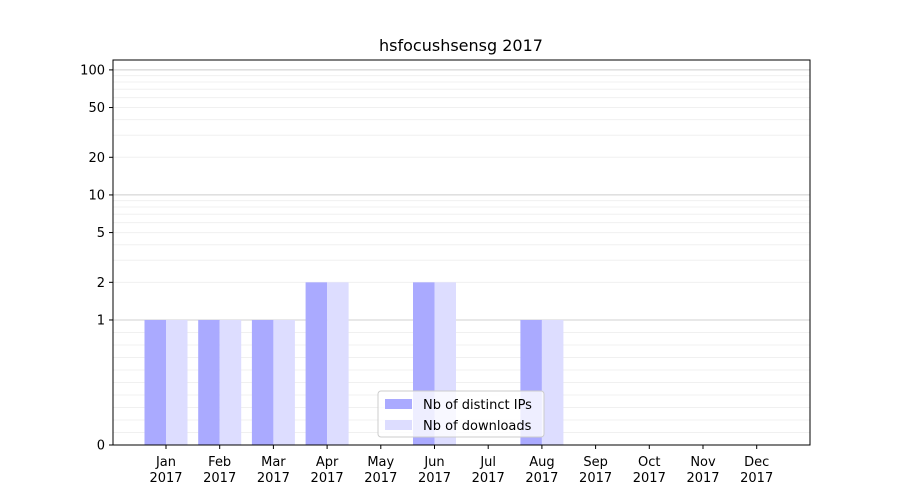 The width and height of the screenshot is (900, 500). What do you see at coordinates (595, 470) in the screenshot?
I see `x-tick-label: Sep 2017` at bounding box center [595, 470].